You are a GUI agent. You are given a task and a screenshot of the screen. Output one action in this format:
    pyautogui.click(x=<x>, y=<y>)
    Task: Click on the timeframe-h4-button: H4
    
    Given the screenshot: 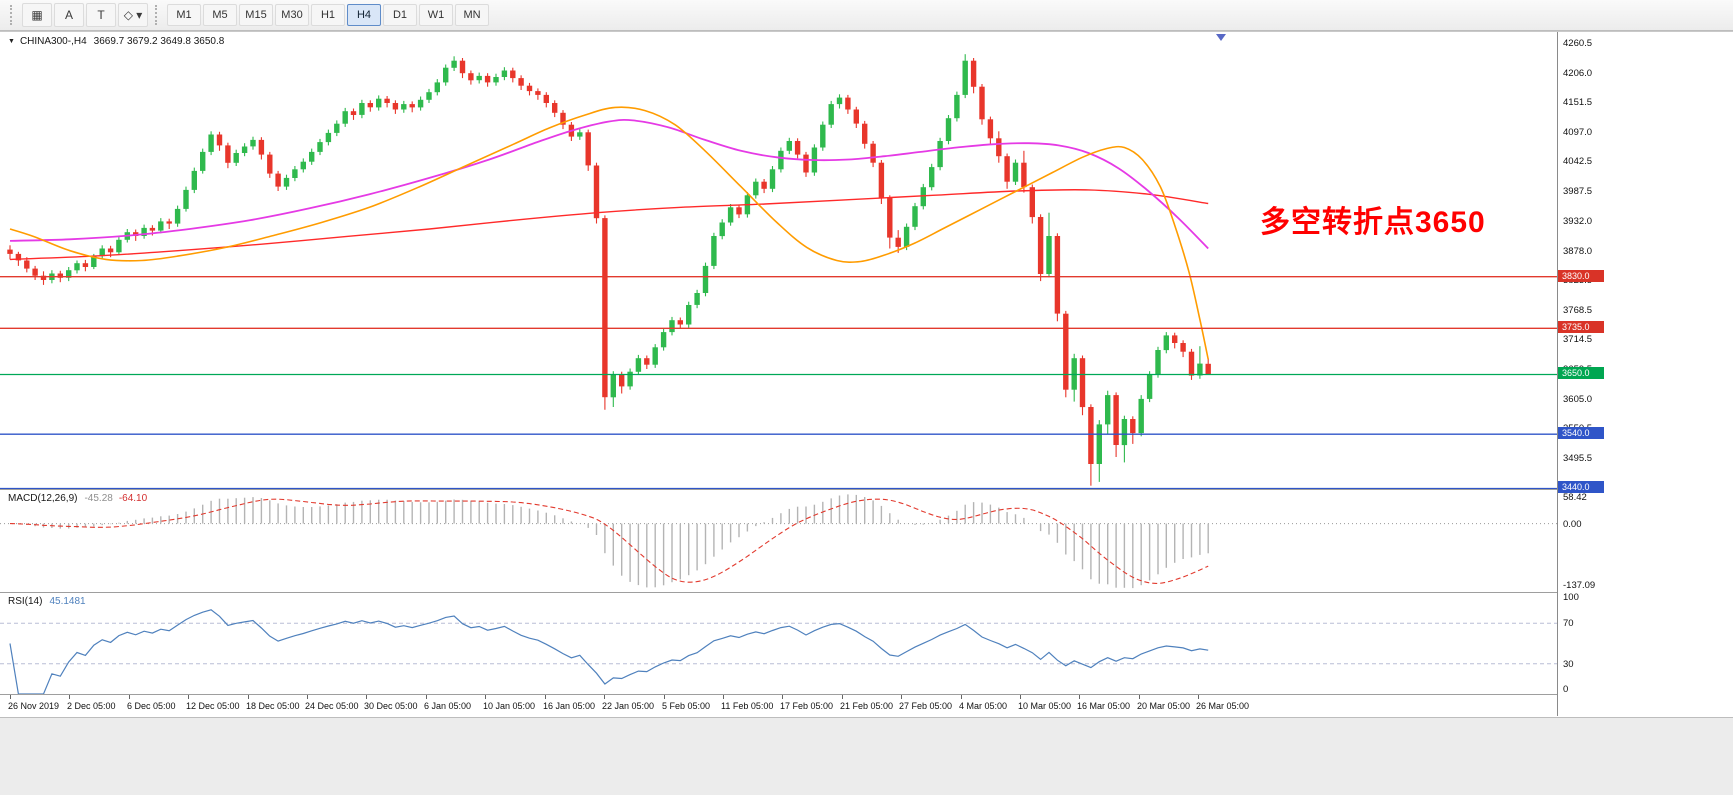 What is the action you would take?
    pyautogui.click(x=364, y=15)
    